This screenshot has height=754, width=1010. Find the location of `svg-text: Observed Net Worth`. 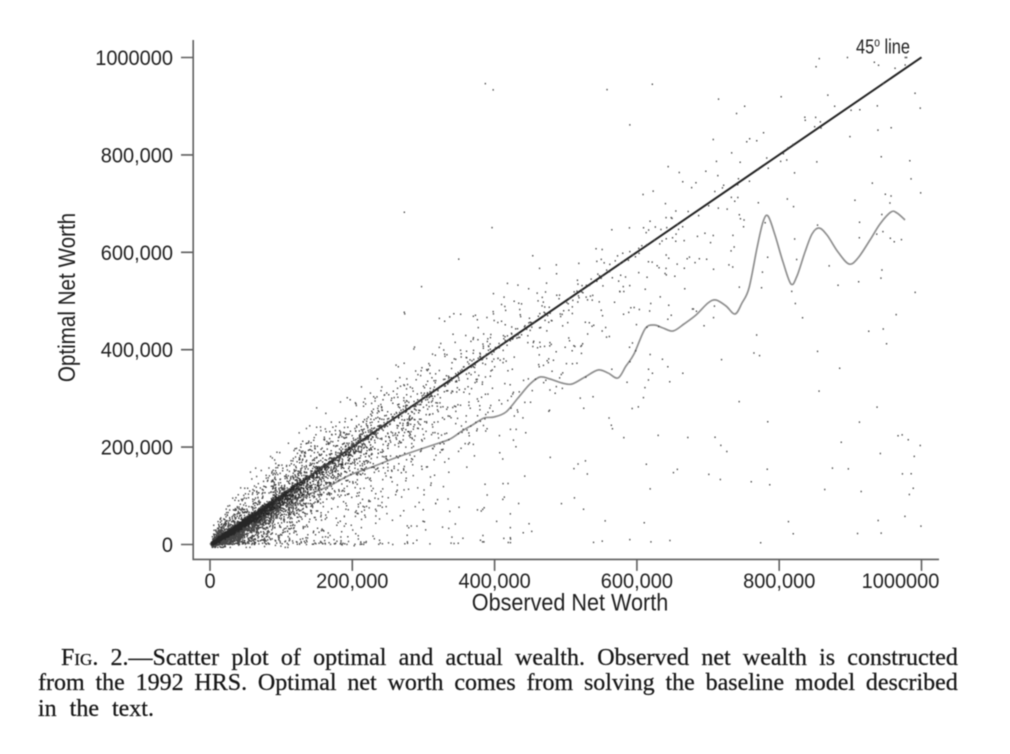

svg-text: Observed Net Worth is located at coordinates (570, 601).